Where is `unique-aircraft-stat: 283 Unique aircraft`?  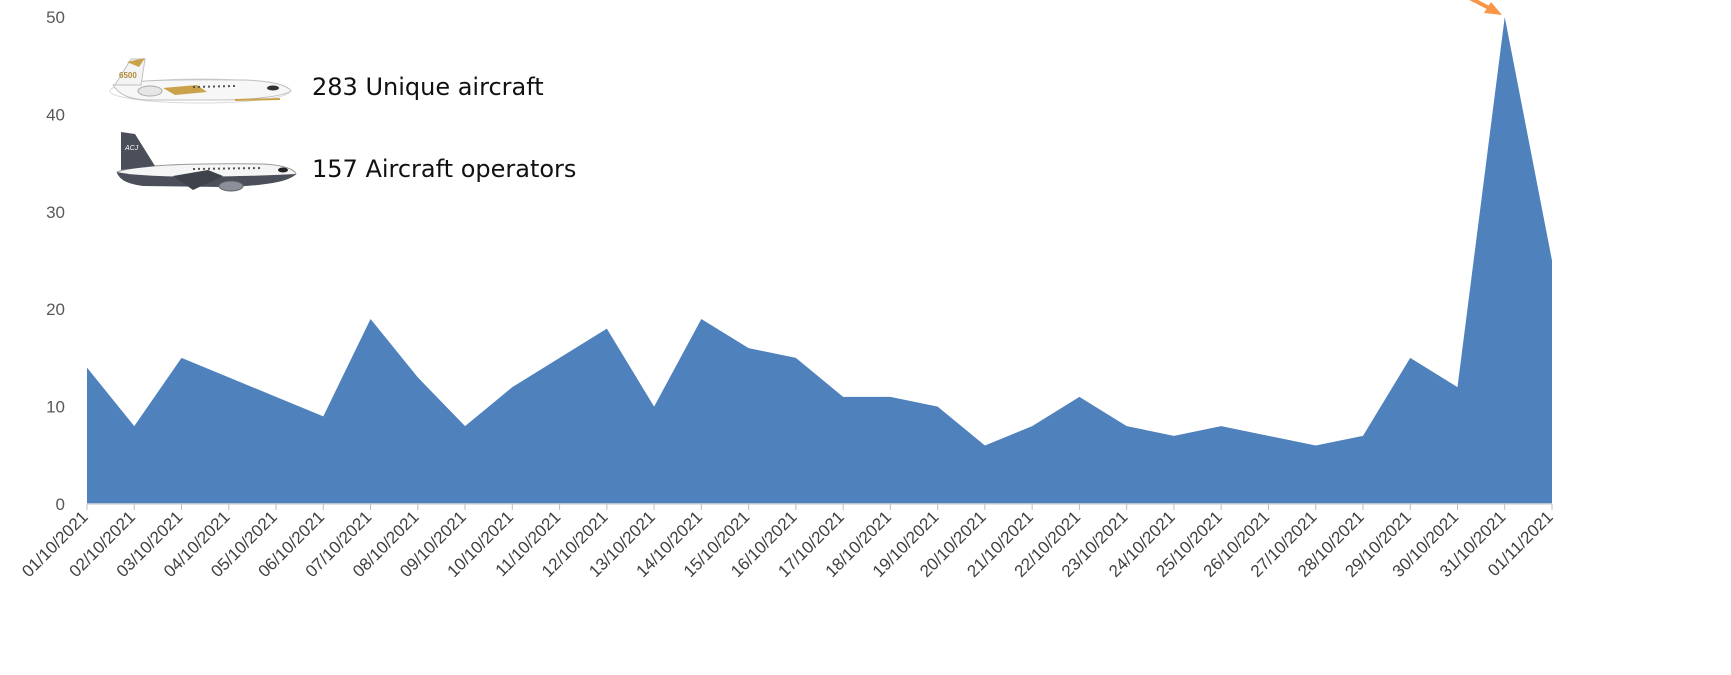 unique-aircraft-stat: 283 Unique aircraft is located at coordinates (428, 87).